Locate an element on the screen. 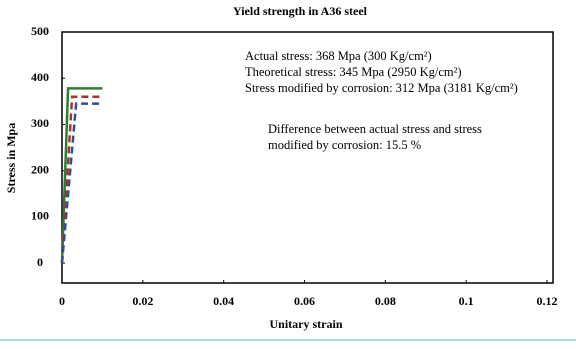  chart-title: Yield strength in A36 steel is located at coordinates (300, 11).